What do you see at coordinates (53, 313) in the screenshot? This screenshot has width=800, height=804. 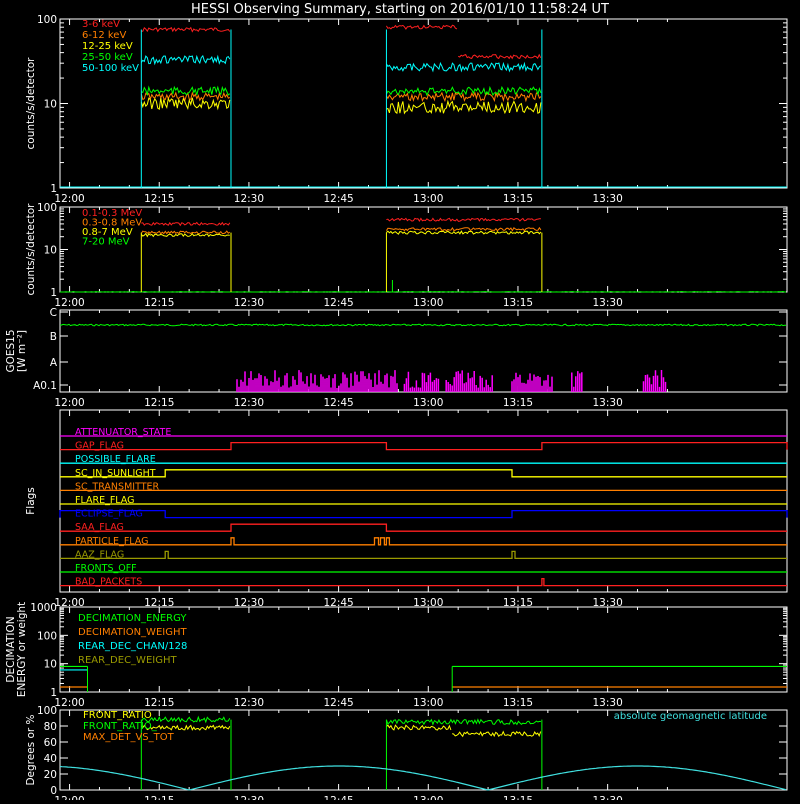 I see `y-tick-label: C` at bounding box center [53, 313].